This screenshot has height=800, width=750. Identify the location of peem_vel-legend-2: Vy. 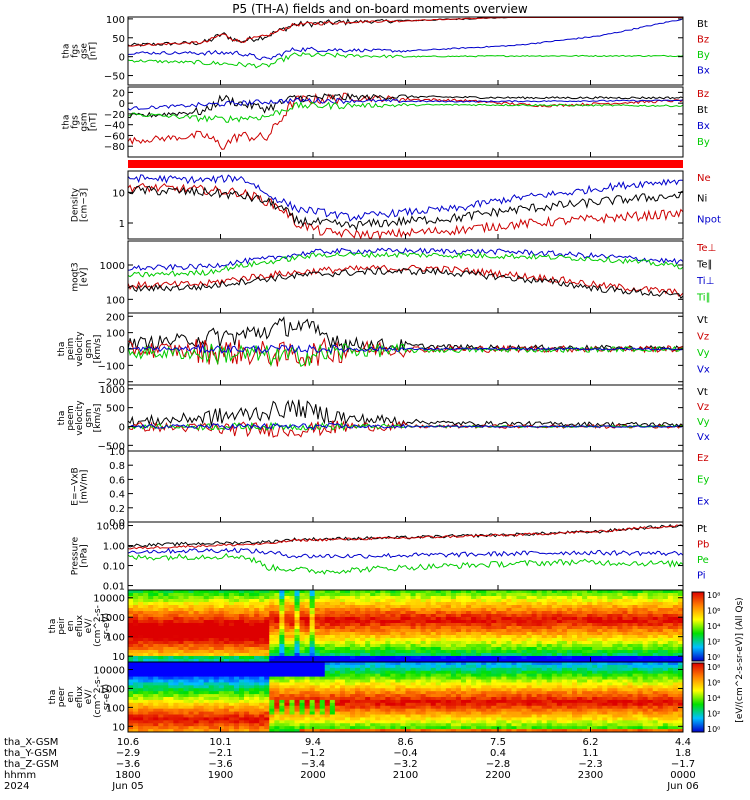
(703, 422).